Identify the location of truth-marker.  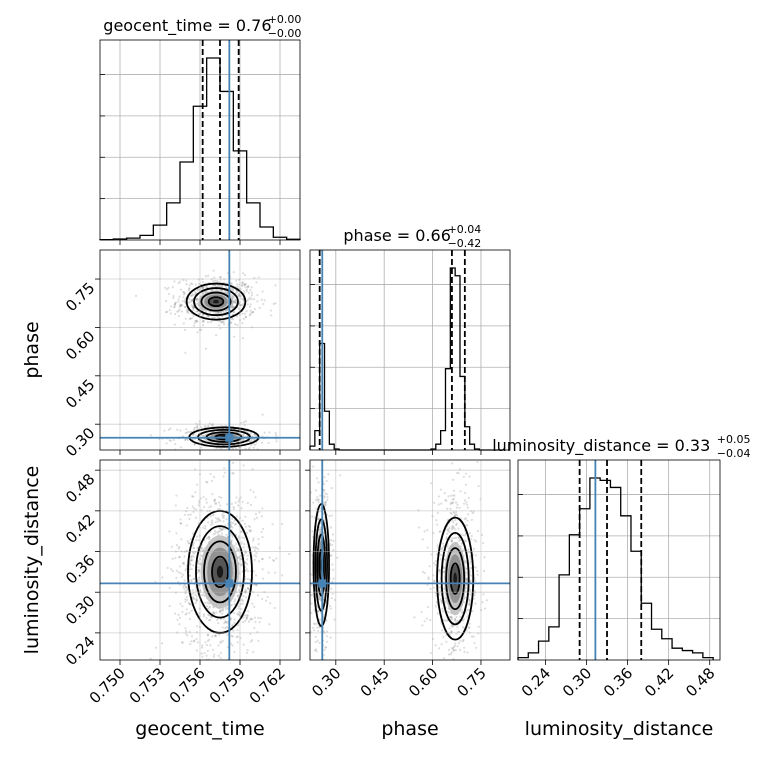
(229, 437).